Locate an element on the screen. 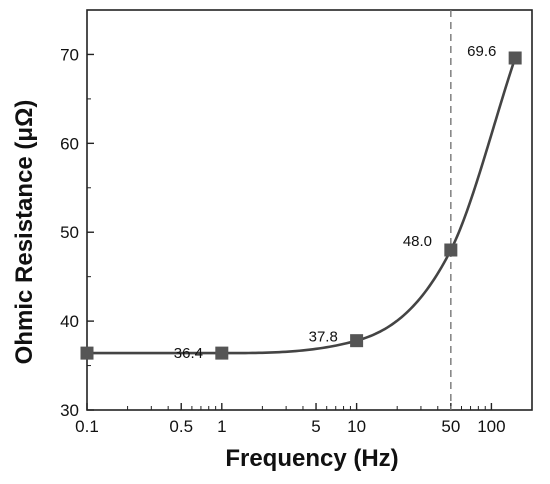 The height and width of the screenshot is (484, 550). y-tick-label: 60 is located at coordinates (69, 143).